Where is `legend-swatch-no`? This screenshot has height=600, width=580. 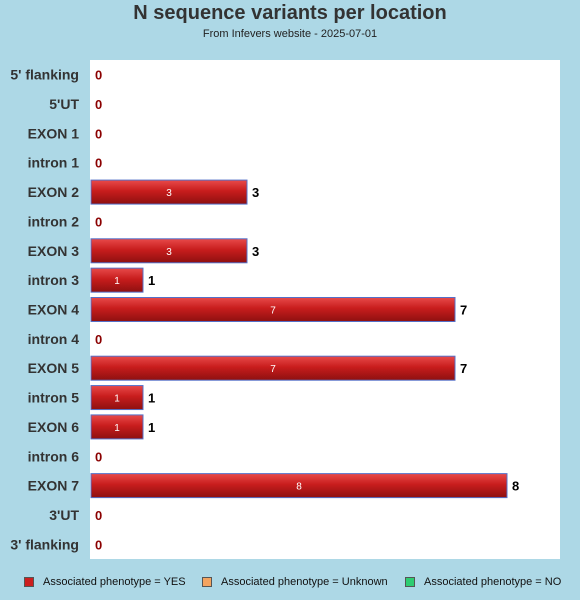
legend-swatch-no is located at coordinates (410, 582).